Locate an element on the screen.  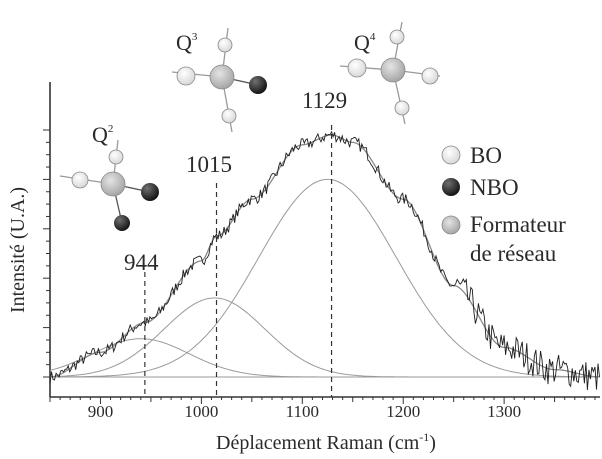
q2-nbo-bottom-atom is located at coordinates (122, 223).